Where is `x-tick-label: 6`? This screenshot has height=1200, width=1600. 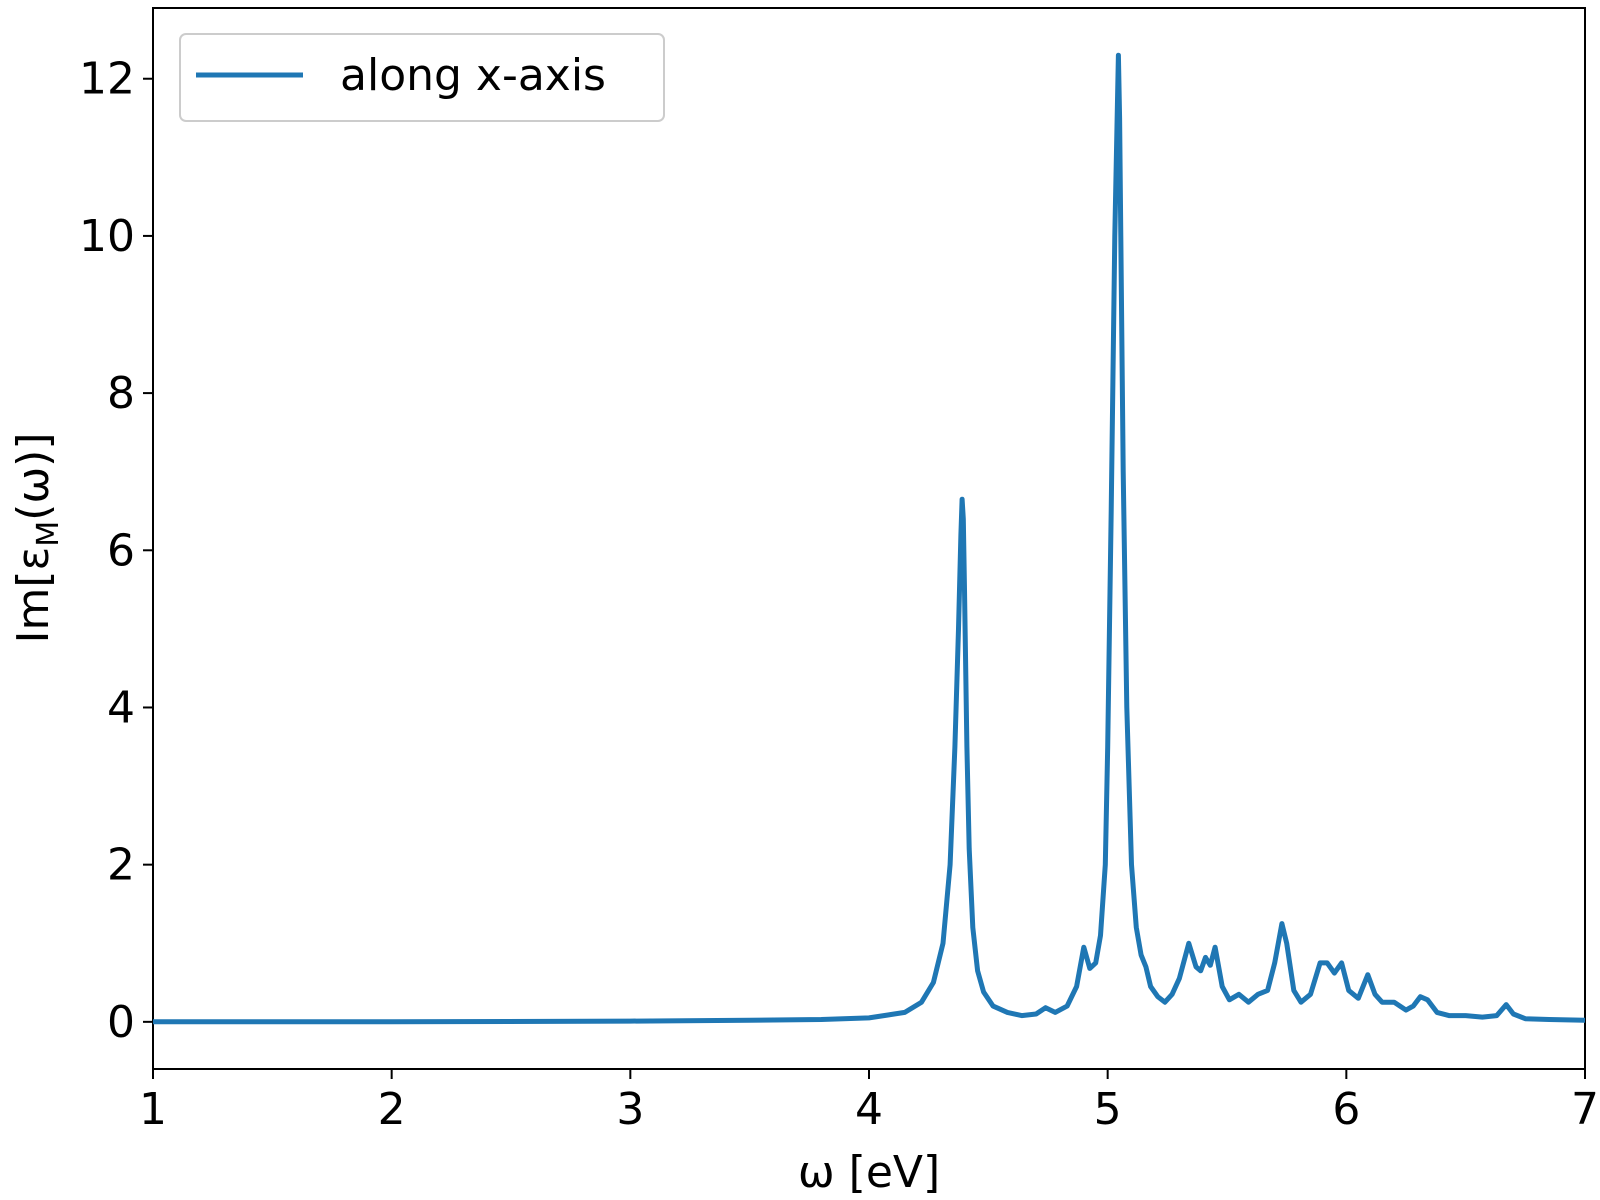
x-tick-label: 6 is located at coordinates (1346, 1109).